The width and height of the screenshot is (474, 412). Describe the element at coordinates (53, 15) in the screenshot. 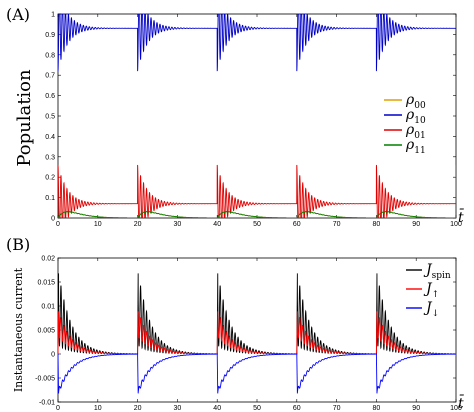

I see `y-tick-label: 1` at that location.